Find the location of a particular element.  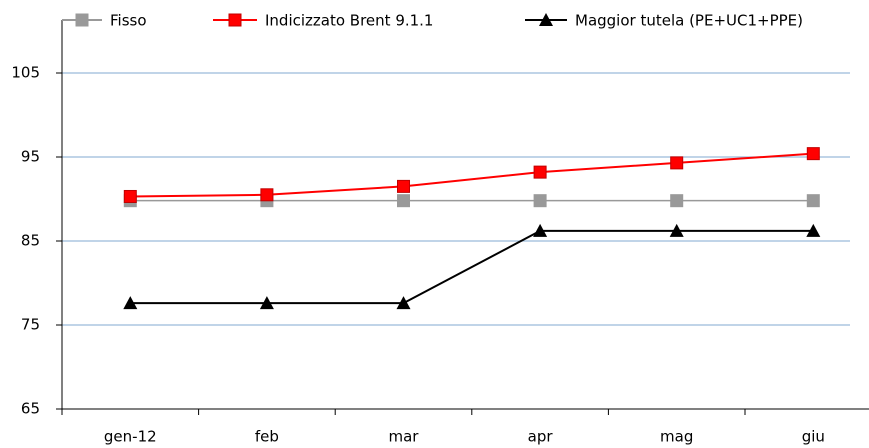

y-tick-label: 95 is located at coordinates (30, 157).